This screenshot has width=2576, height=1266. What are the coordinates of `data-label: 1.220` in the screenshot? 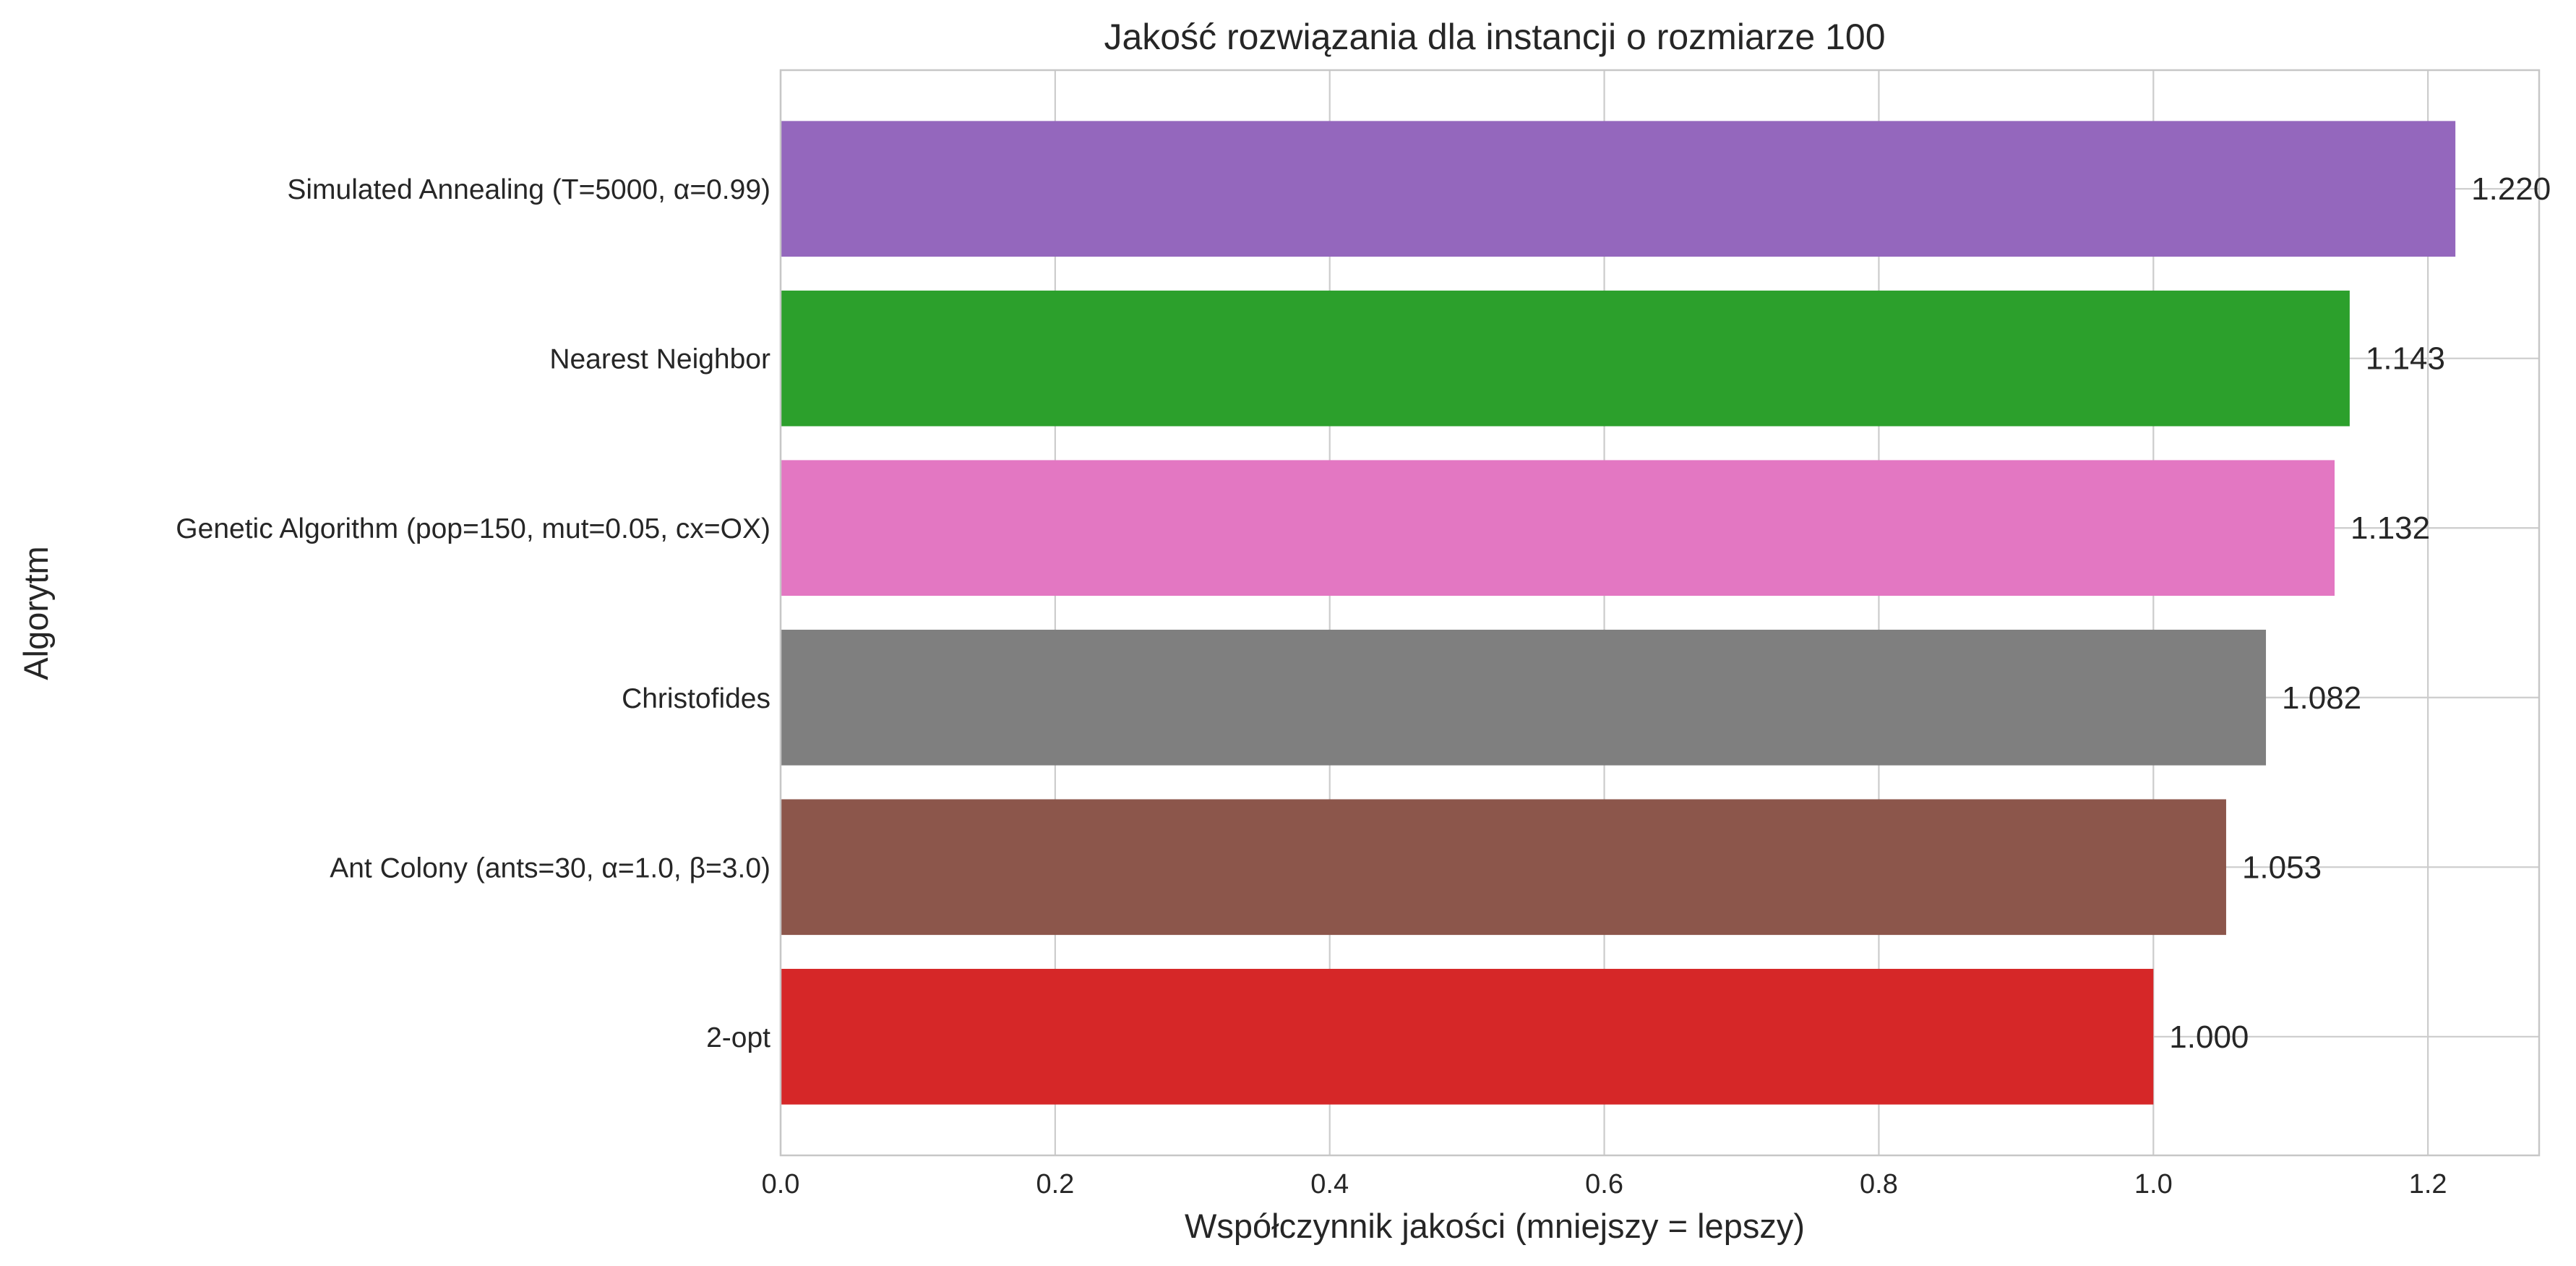 It's located at (2511, 189).